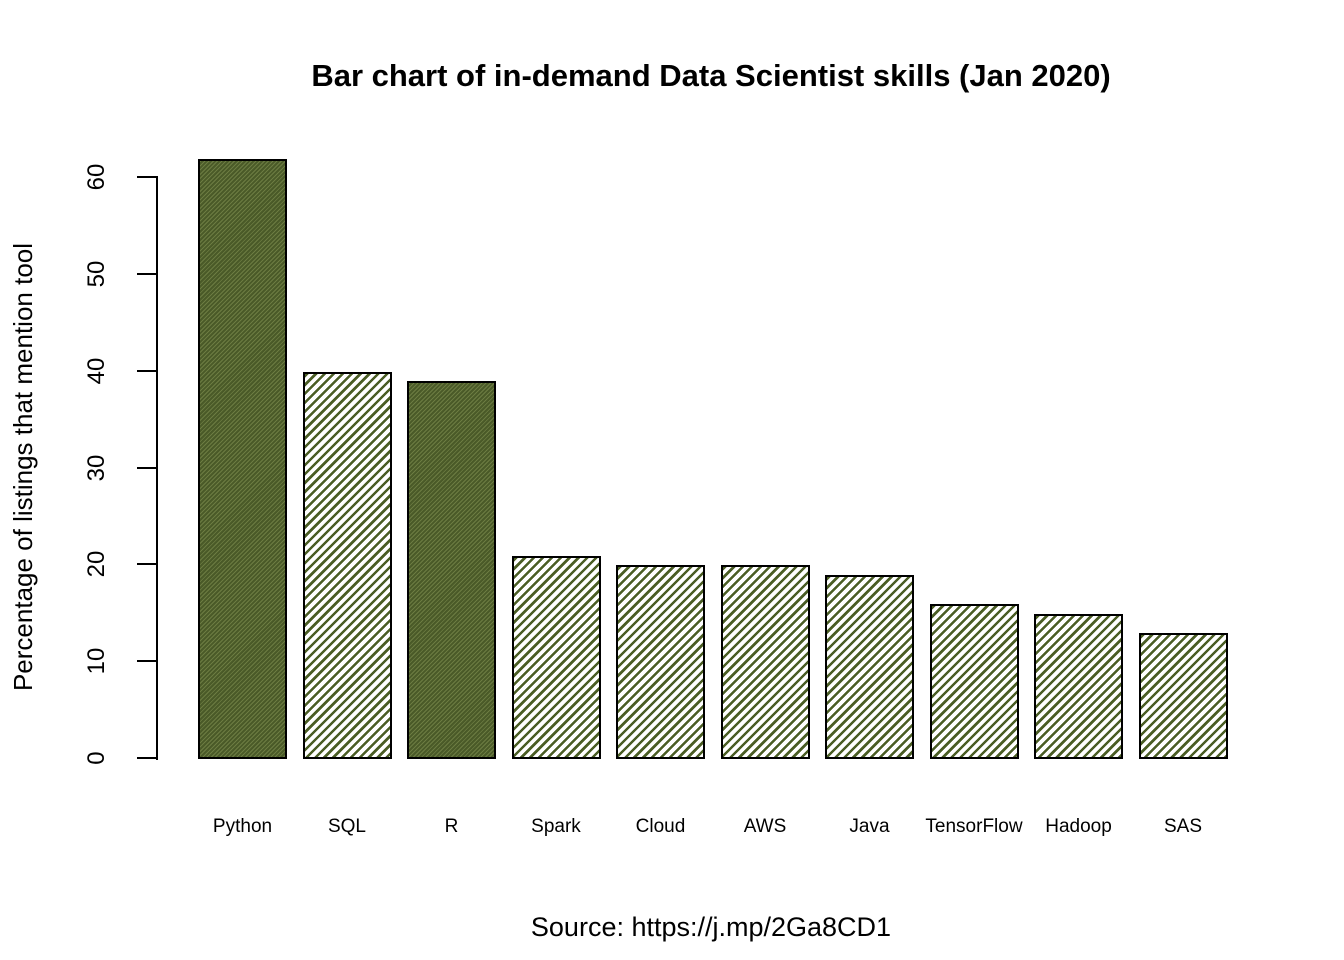 Image resolution: width=1344 pixels, height=960 pixels. I want to click on y-axis-tick-label: 50, so click(96, 274).